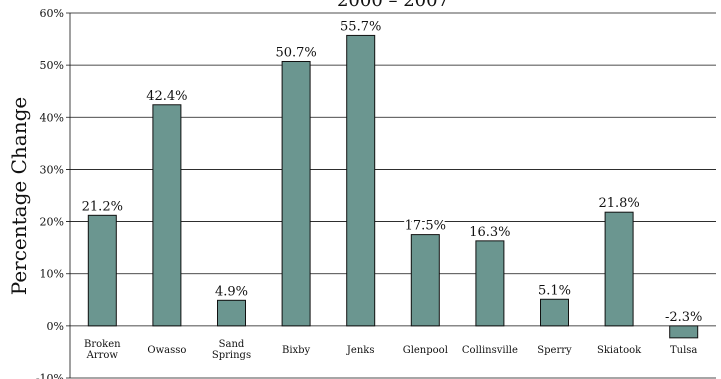 Image resolution: width=721 pixels, height=379 pixels. Describe the element at coordinates (231, 355) in the screenshot. I see `category-label: Springs` at that location.